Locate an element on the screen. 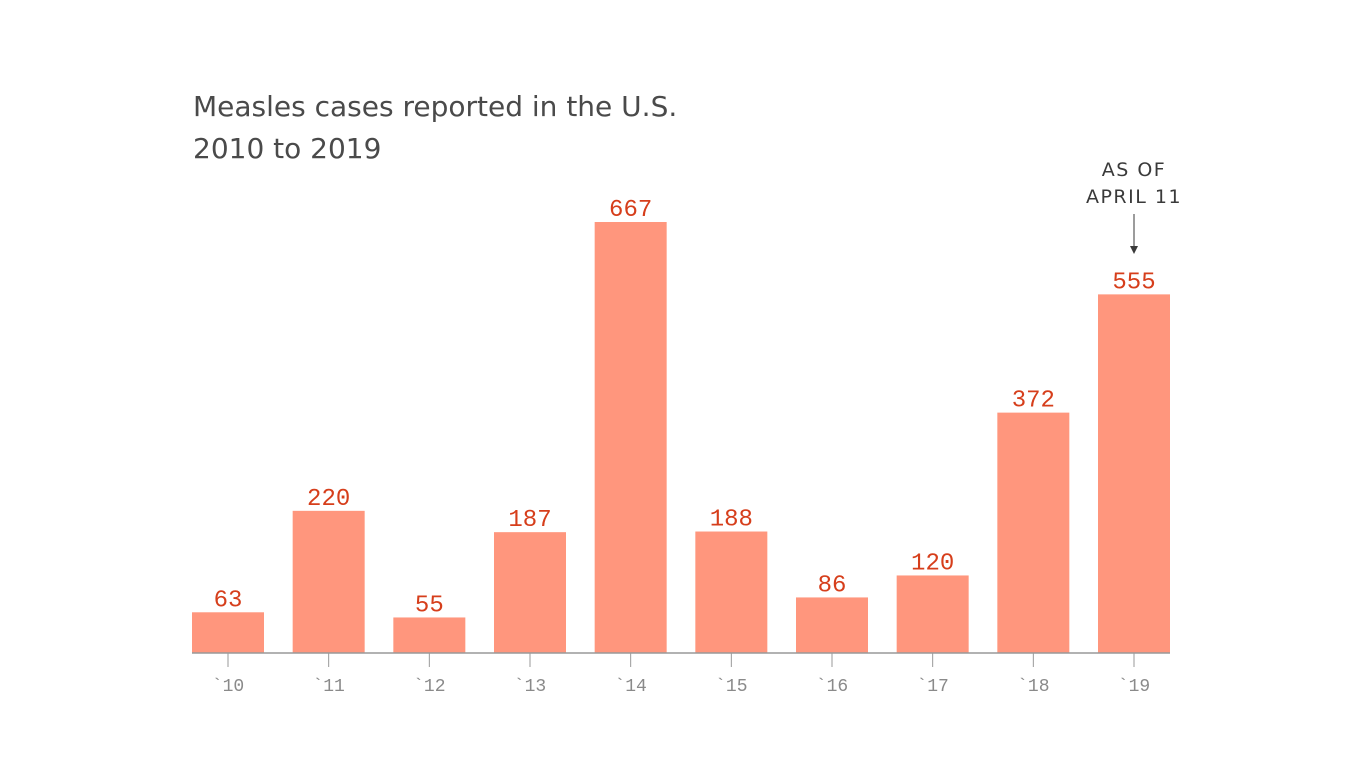 The width and height of the screenshot is (1366, 768). x-tick-label-9: `19 is located at coordinates (1134, 687).